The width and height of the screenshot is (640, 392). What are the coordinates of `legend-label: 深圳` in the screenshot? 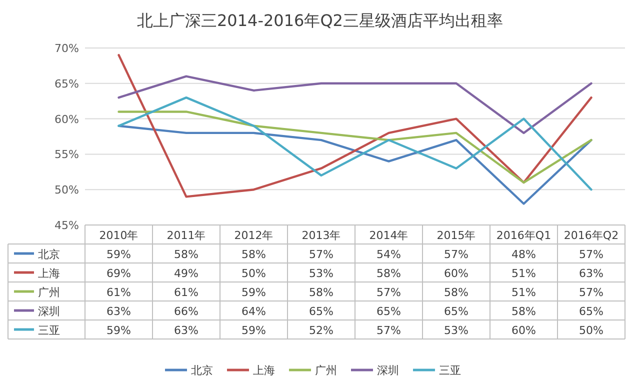 It's located at (49, 311).